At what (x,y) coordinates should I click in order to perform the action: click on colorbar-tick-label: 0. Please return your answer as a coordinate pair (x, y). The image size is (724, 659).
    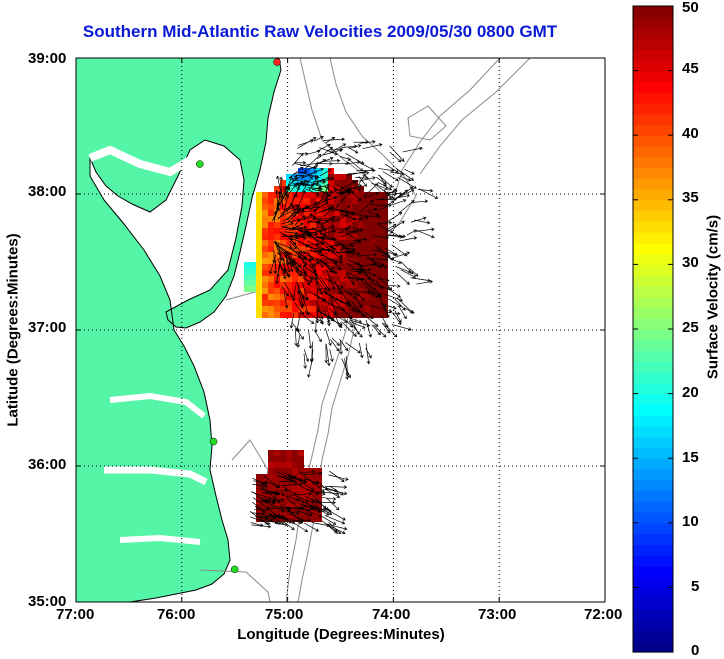
    Looking at the image, I should click on (695, 650).